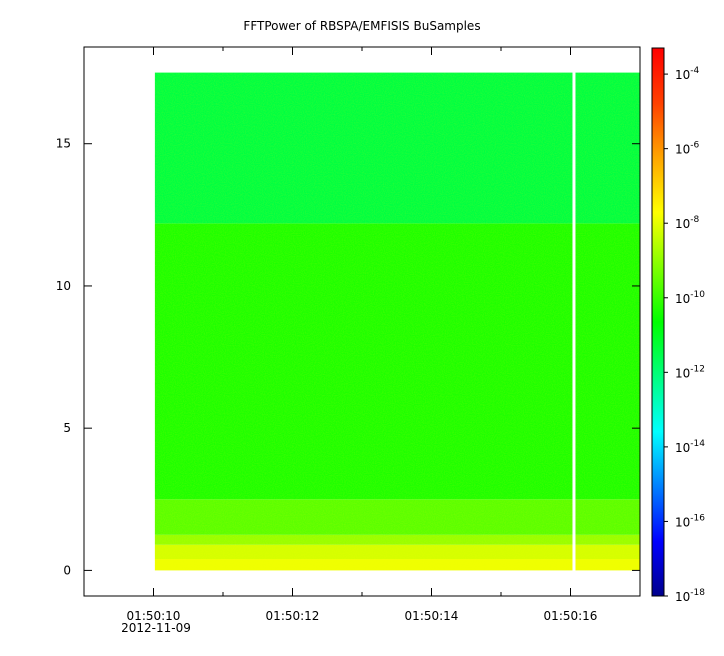  What do you see at coordinates (690, 521) in the screenshot?
I see `colorbar-tick-label: 10⁻¹⁶` at bounding box center [690, 521].